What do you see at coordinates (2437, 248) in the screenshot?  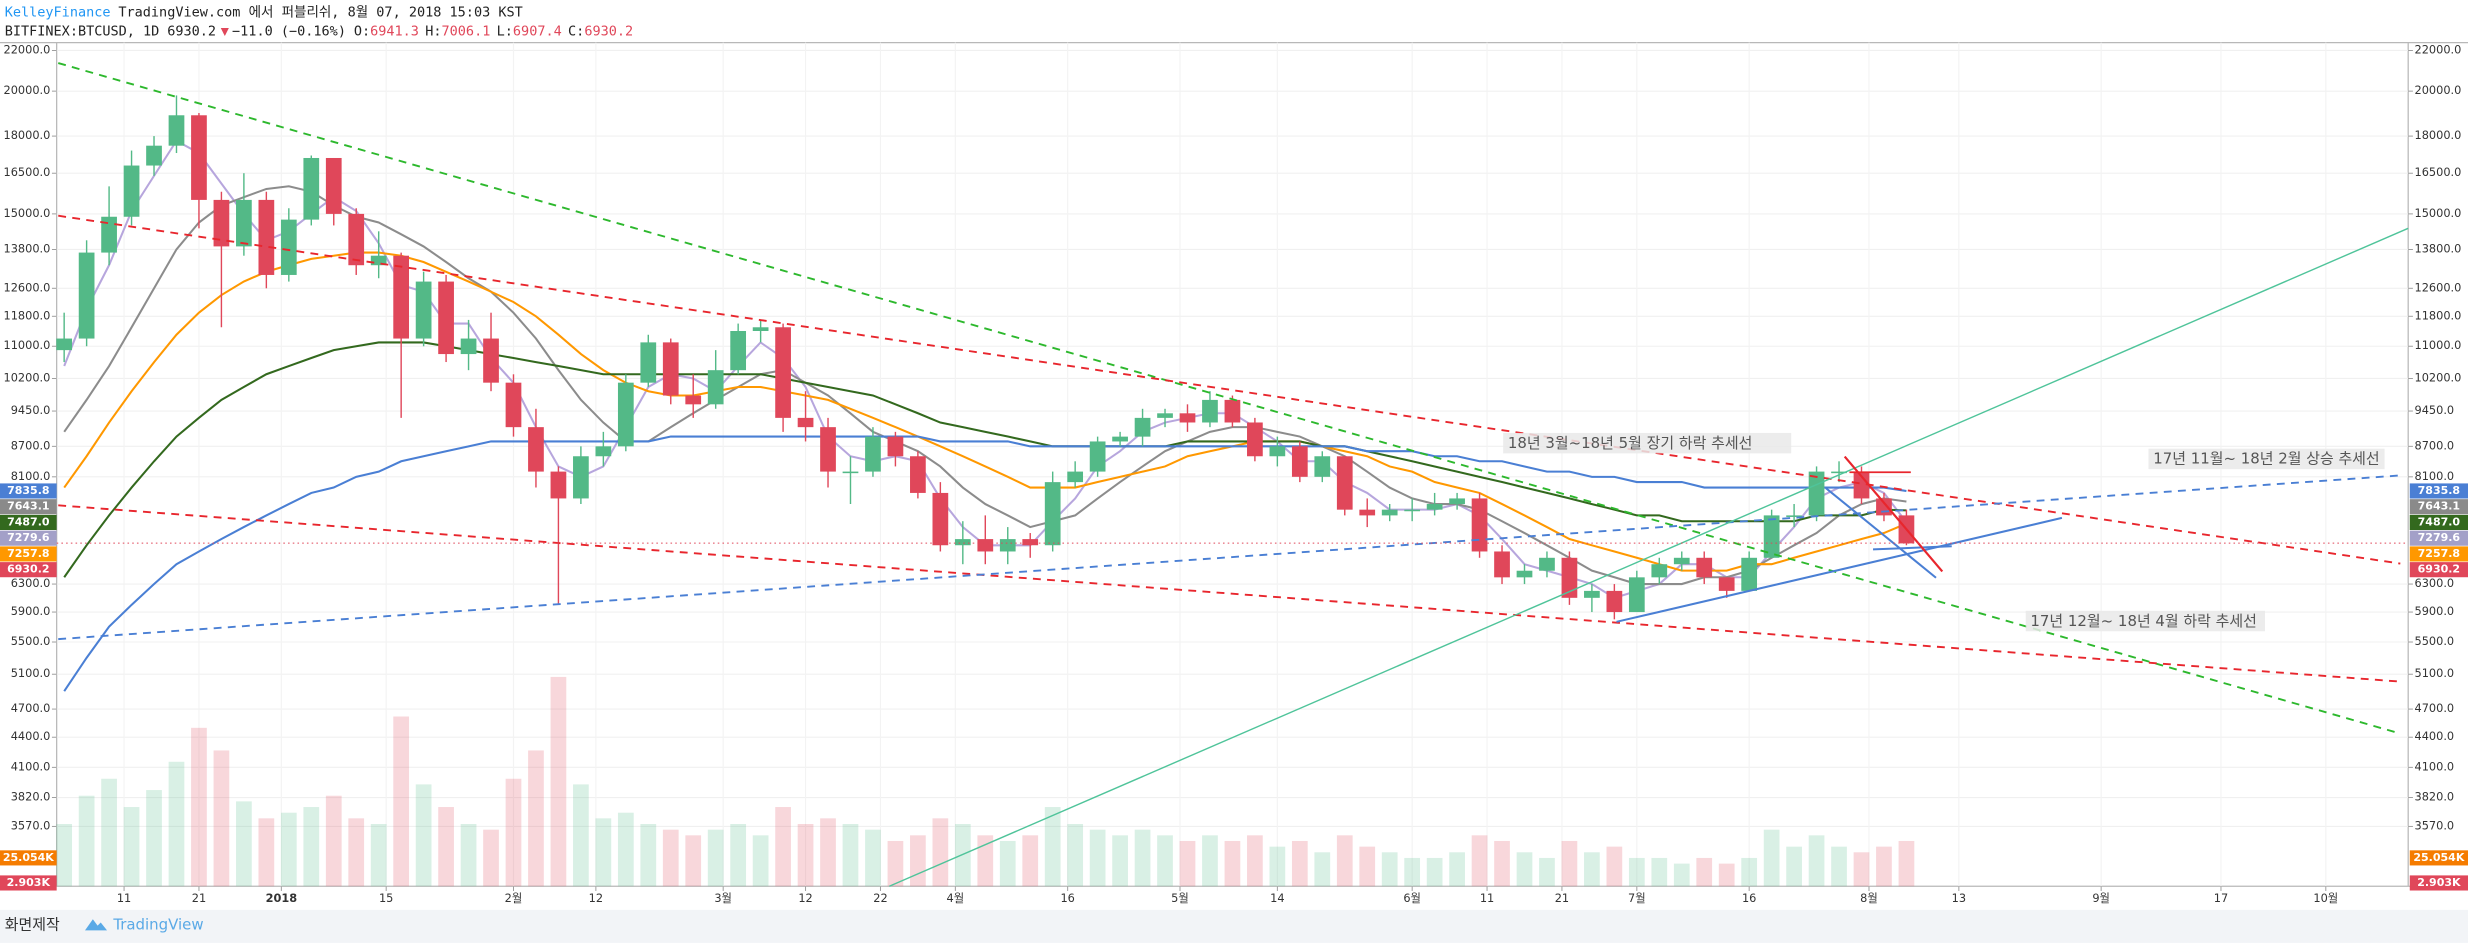 I see `y-tick-label: 13800.0` at bounding box center [2437, 248].